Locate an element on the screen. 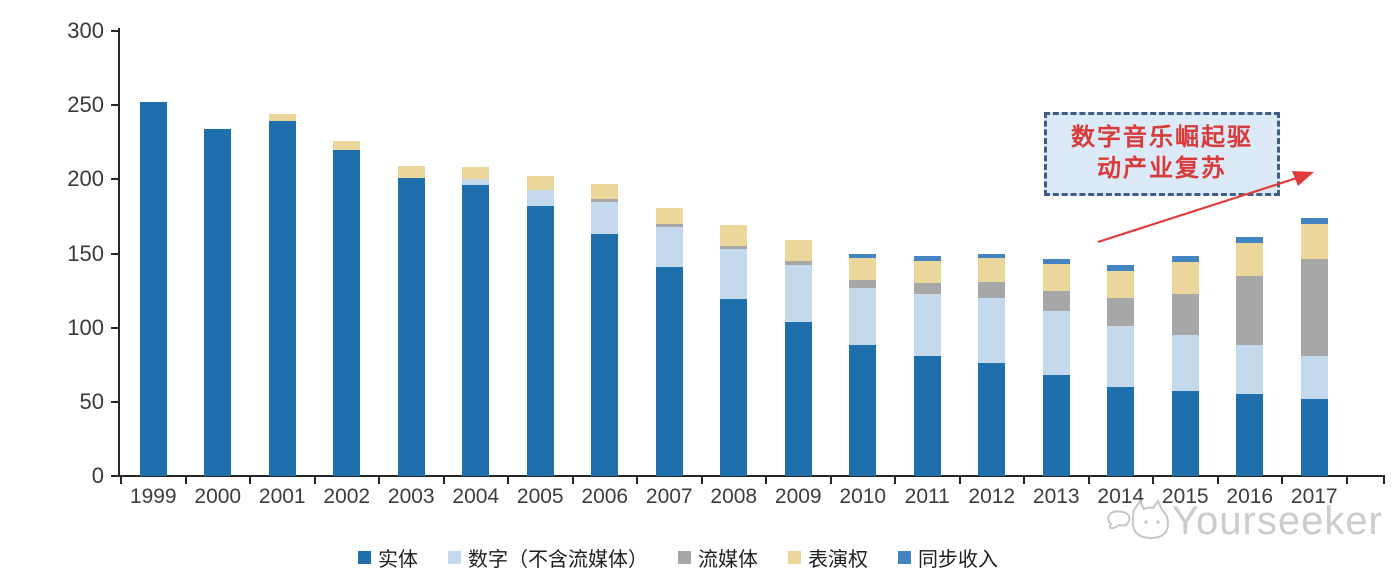  x-axis-label-2012: 2012 is located at coordinates (992, 496).